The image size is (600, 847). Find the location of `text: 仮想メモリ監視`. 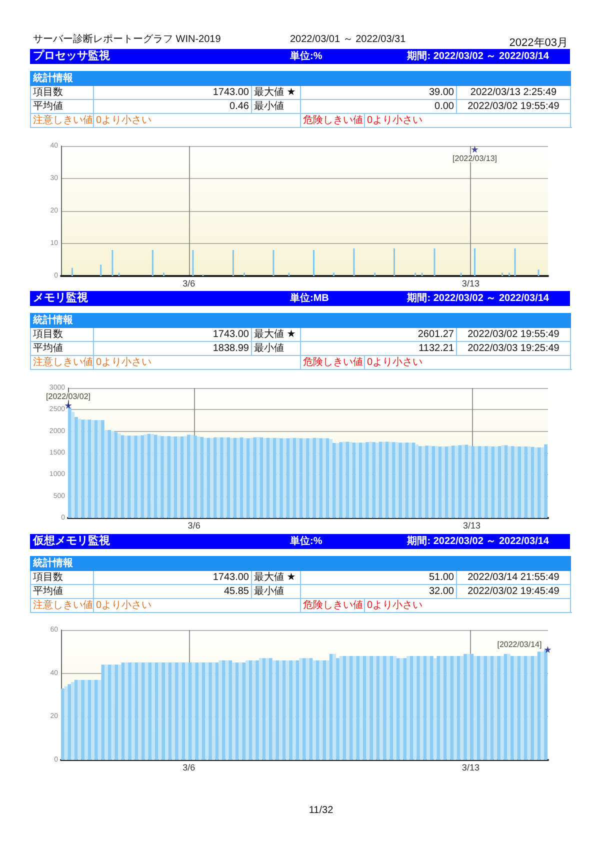

text: 仮想メモリ監視 is located at coordinates (71, 541).